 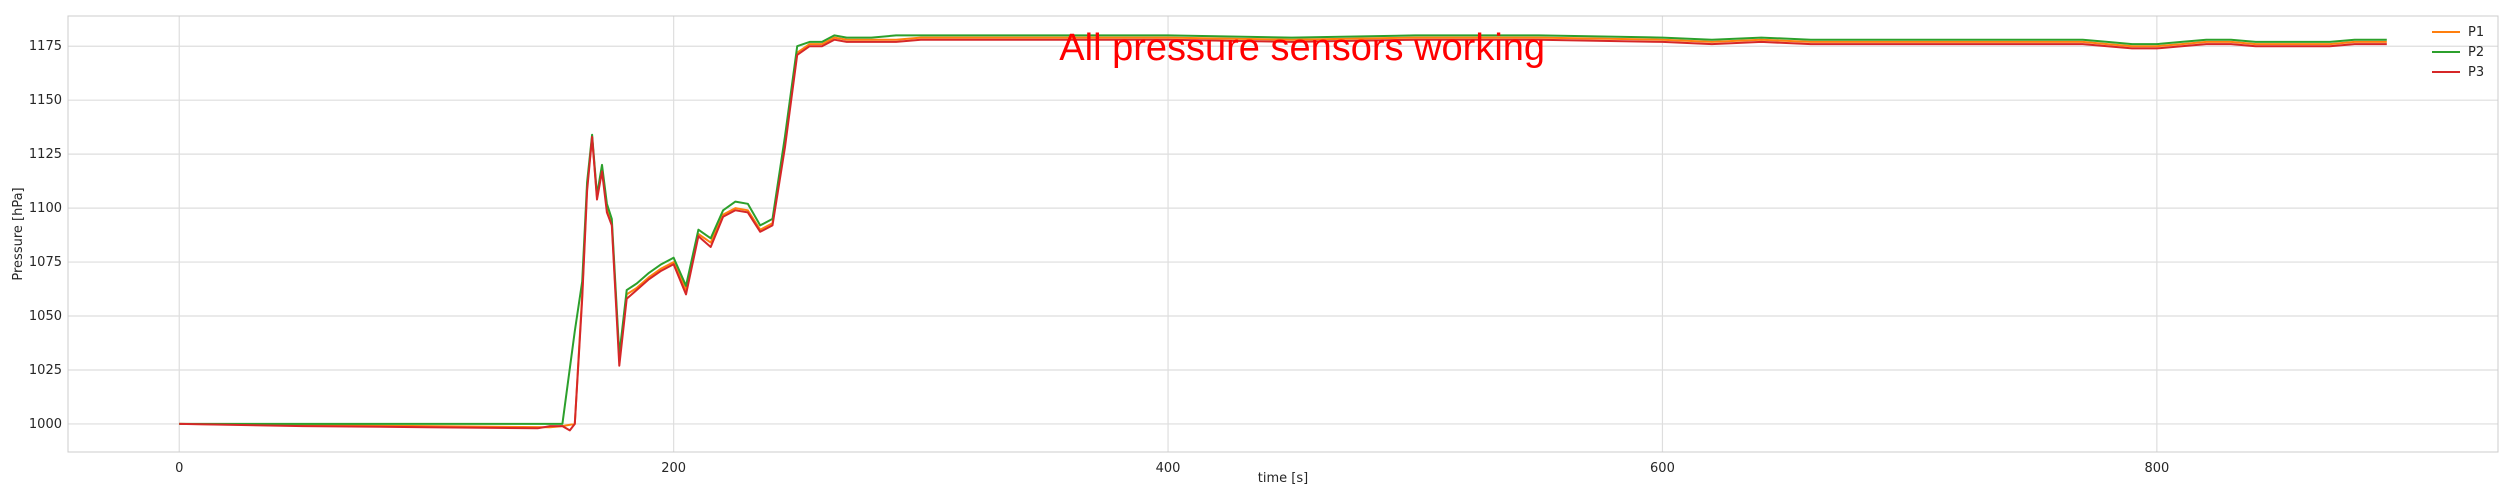 What do you see at coordinates (45, 46) in the screenshot?
I see `y-tick-label: 1175` at bounding box center [45, 46].